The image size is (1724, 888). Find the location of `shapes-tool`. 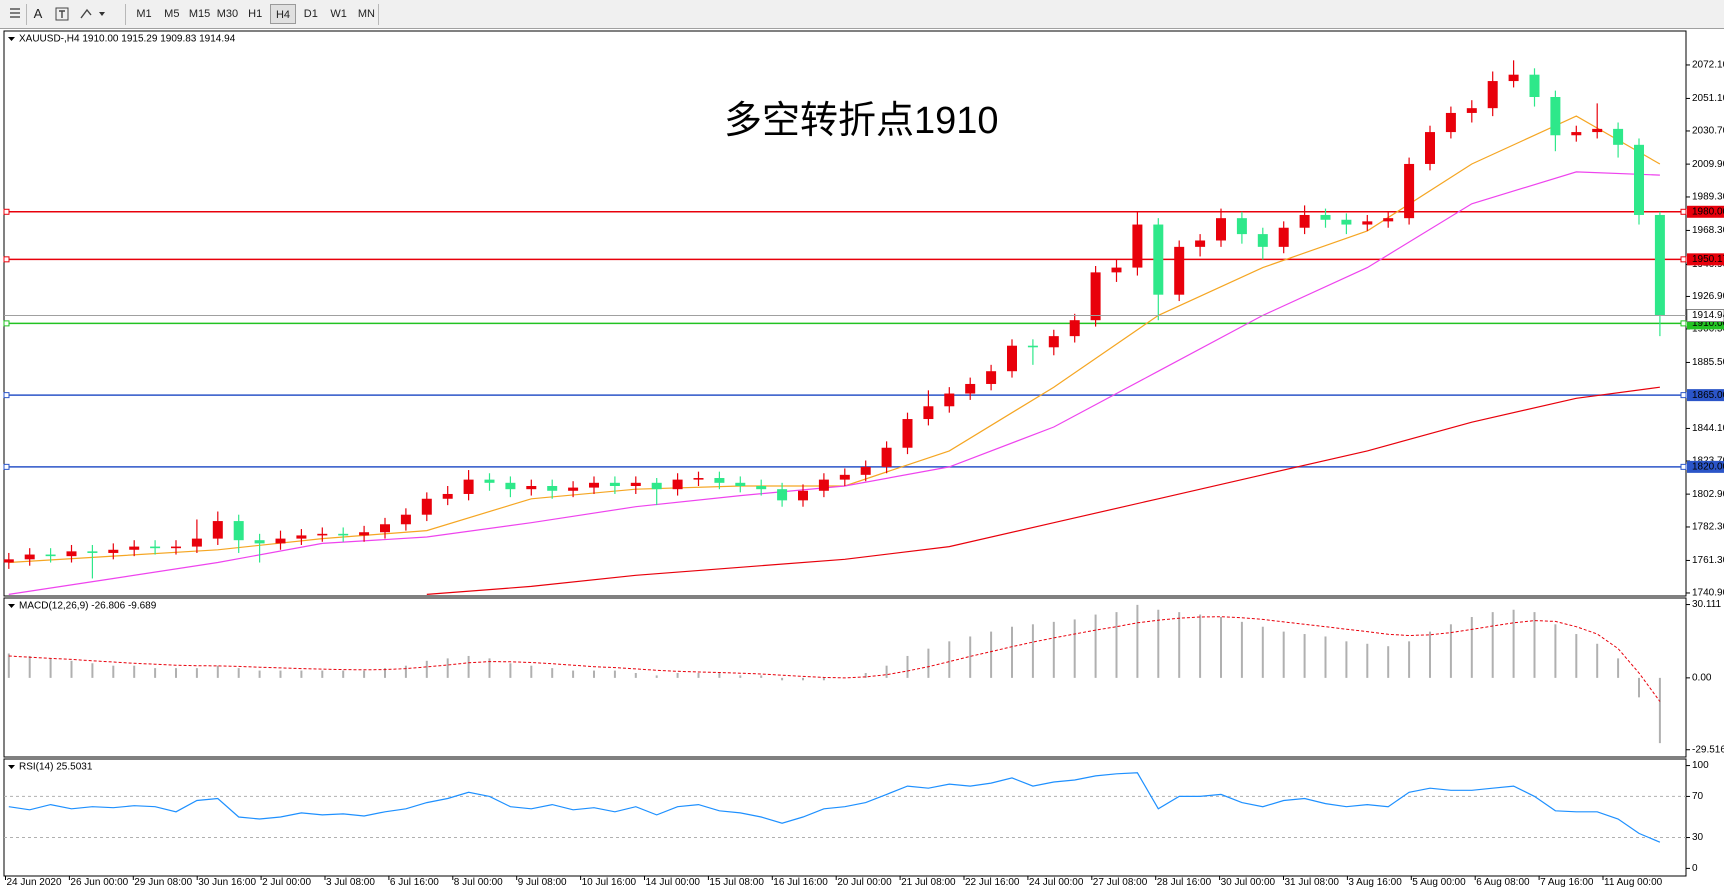

shapes-tool is located at coordinates (94, 14).